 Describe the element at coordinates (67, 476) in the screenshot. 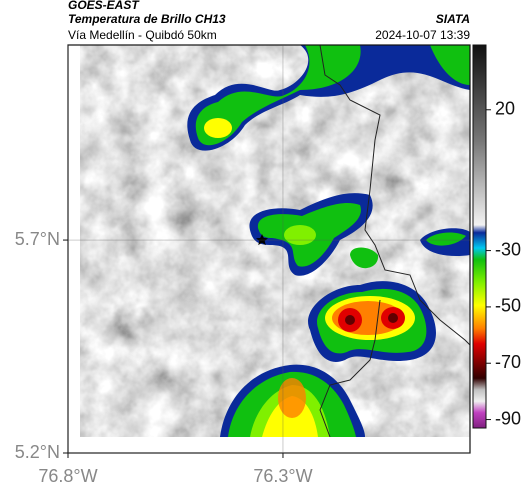

I see `x-tick-label: 76.8°W` at that location.